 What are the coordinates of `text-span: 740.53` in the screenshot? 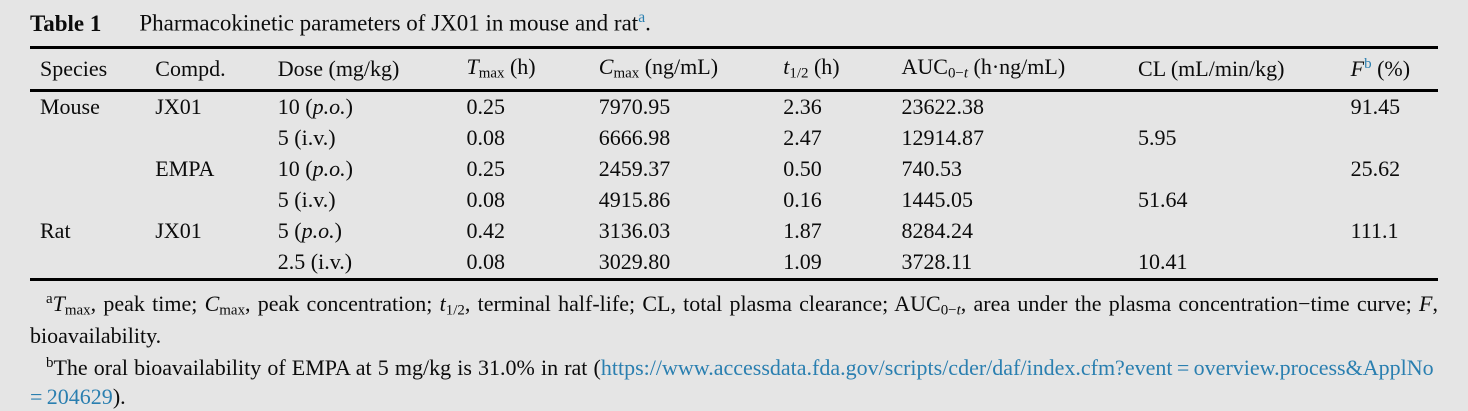 It's located at (932, 169).